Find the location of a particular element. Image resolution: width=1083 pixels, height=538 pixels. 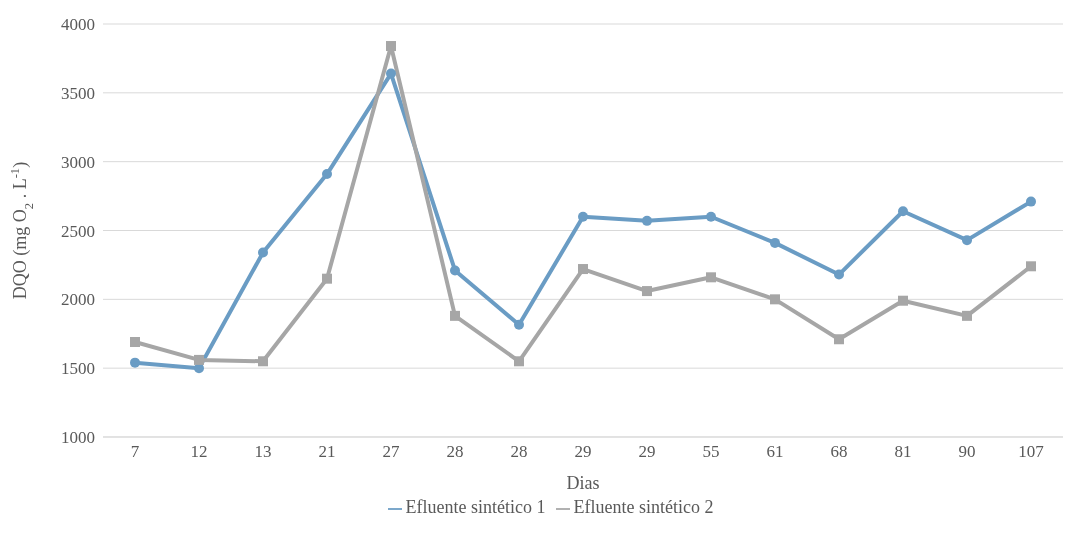

legend-label: Efluente sintético 2 is located at coordinates (643, 507).